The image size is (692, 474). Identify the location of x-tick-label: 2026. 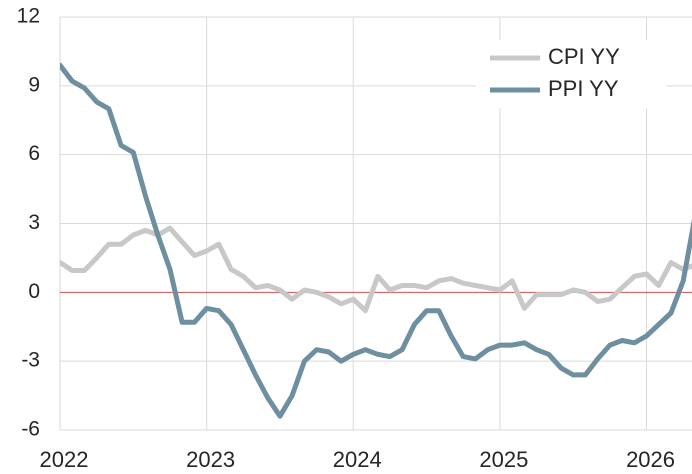
(650, 459).